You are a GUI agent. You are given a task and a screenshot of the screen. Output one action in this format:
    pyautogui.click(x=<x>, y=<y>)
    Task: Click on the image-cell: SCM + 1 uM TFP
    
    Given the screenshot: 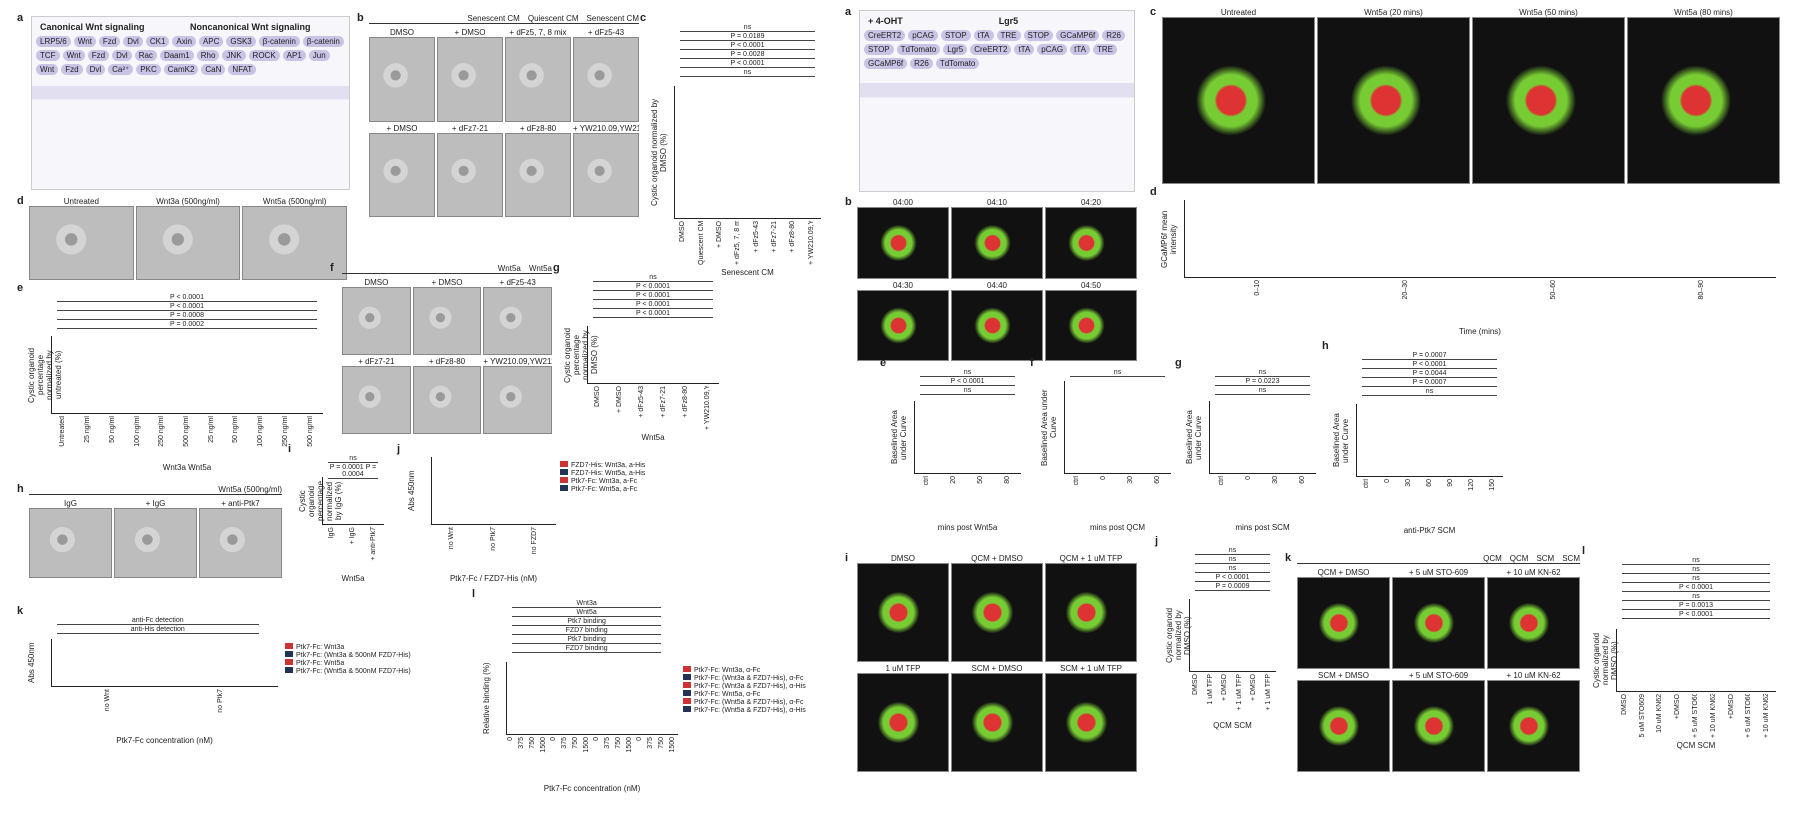 What is the action you would take?
    pyautogui.click(x=1091, y=718)
    